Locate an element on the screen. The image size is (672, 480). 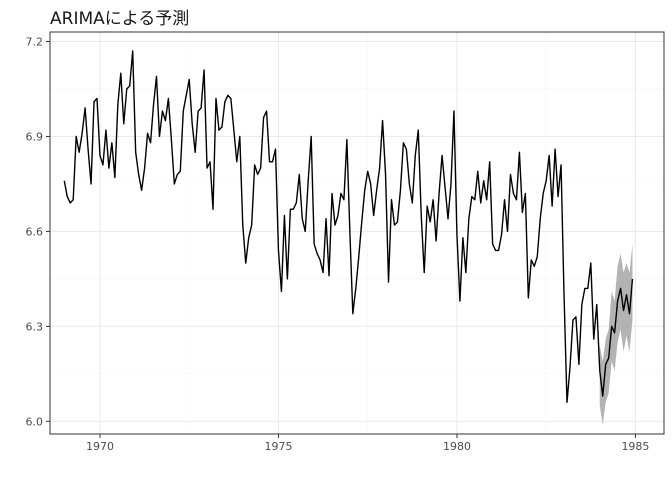
forecast-interval-band is located at coordinates (616, 334).